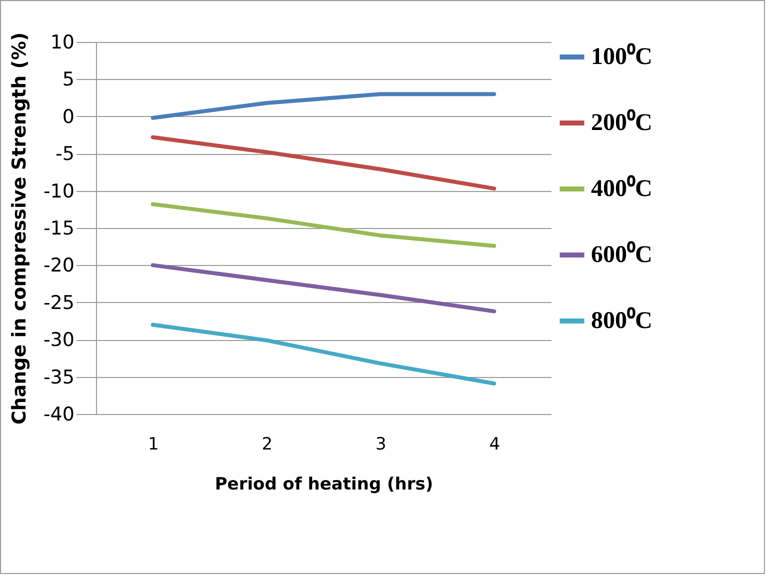  What do you see at coordinates (68, 117) in the screenshot?
I see `y-tick-label: 0` at bounding box center [68, 117].